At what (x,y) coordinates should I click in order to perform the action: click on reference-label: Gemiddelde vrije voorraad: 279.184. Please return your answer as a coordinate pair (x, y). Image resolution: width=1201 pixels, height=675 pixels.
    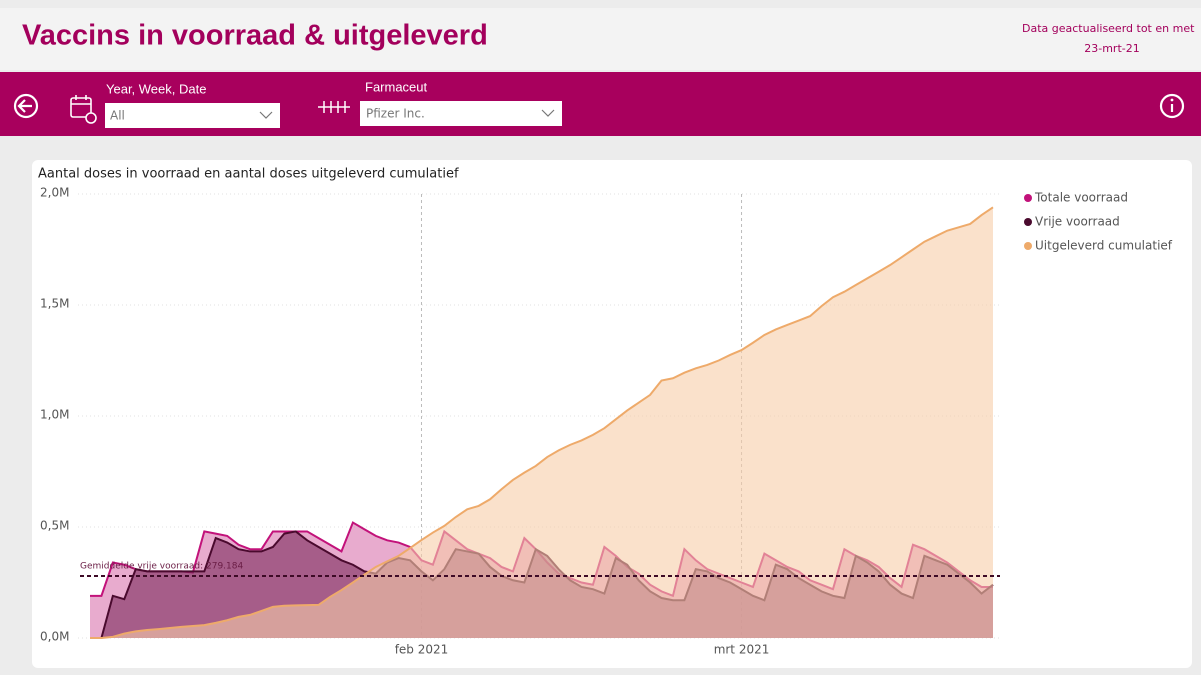
    Looking at the image, I should click on (161, 567).